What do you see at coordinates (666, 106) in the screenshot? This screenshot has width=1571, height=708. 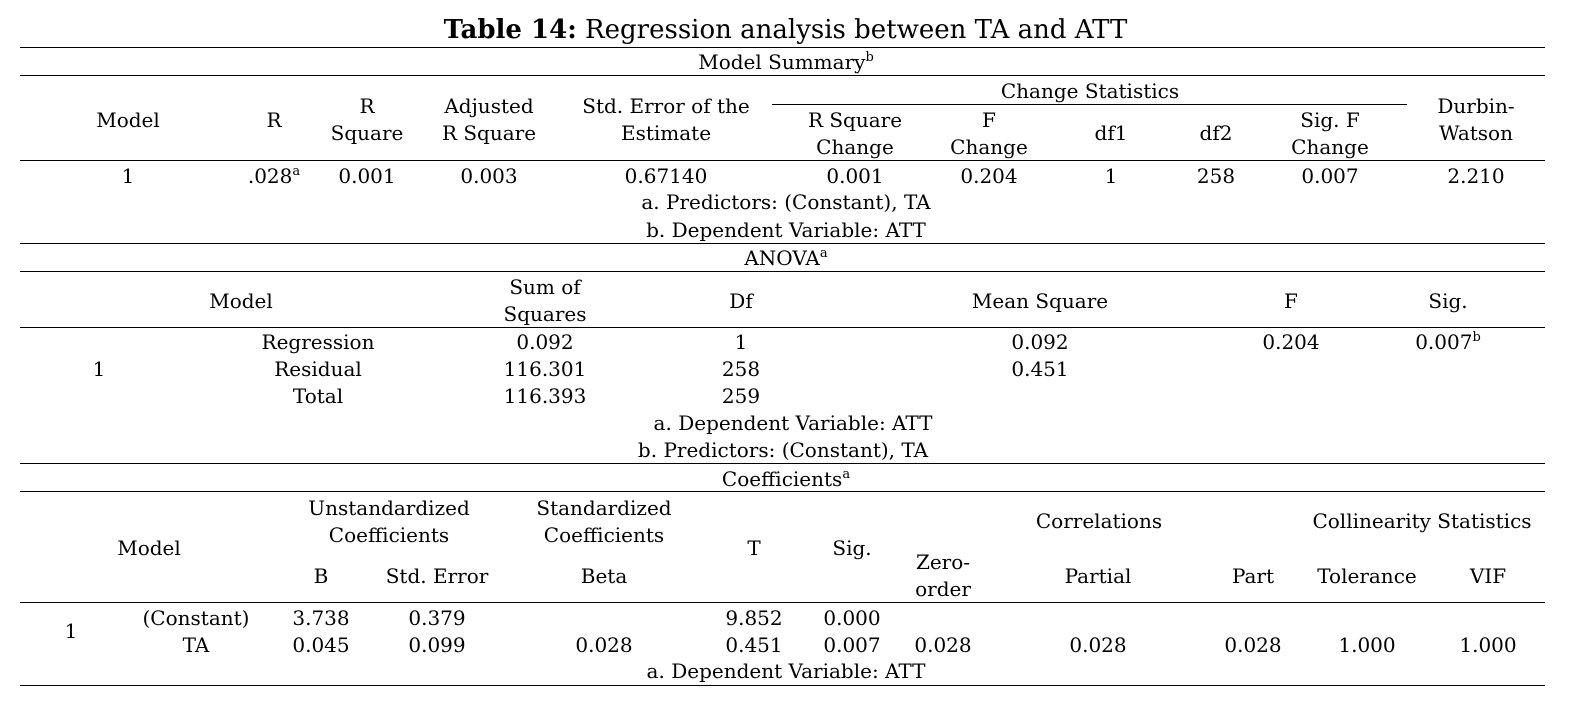 I see `ms-col-std-err-1: Std. Error of the` at bounding box center [666, 106].